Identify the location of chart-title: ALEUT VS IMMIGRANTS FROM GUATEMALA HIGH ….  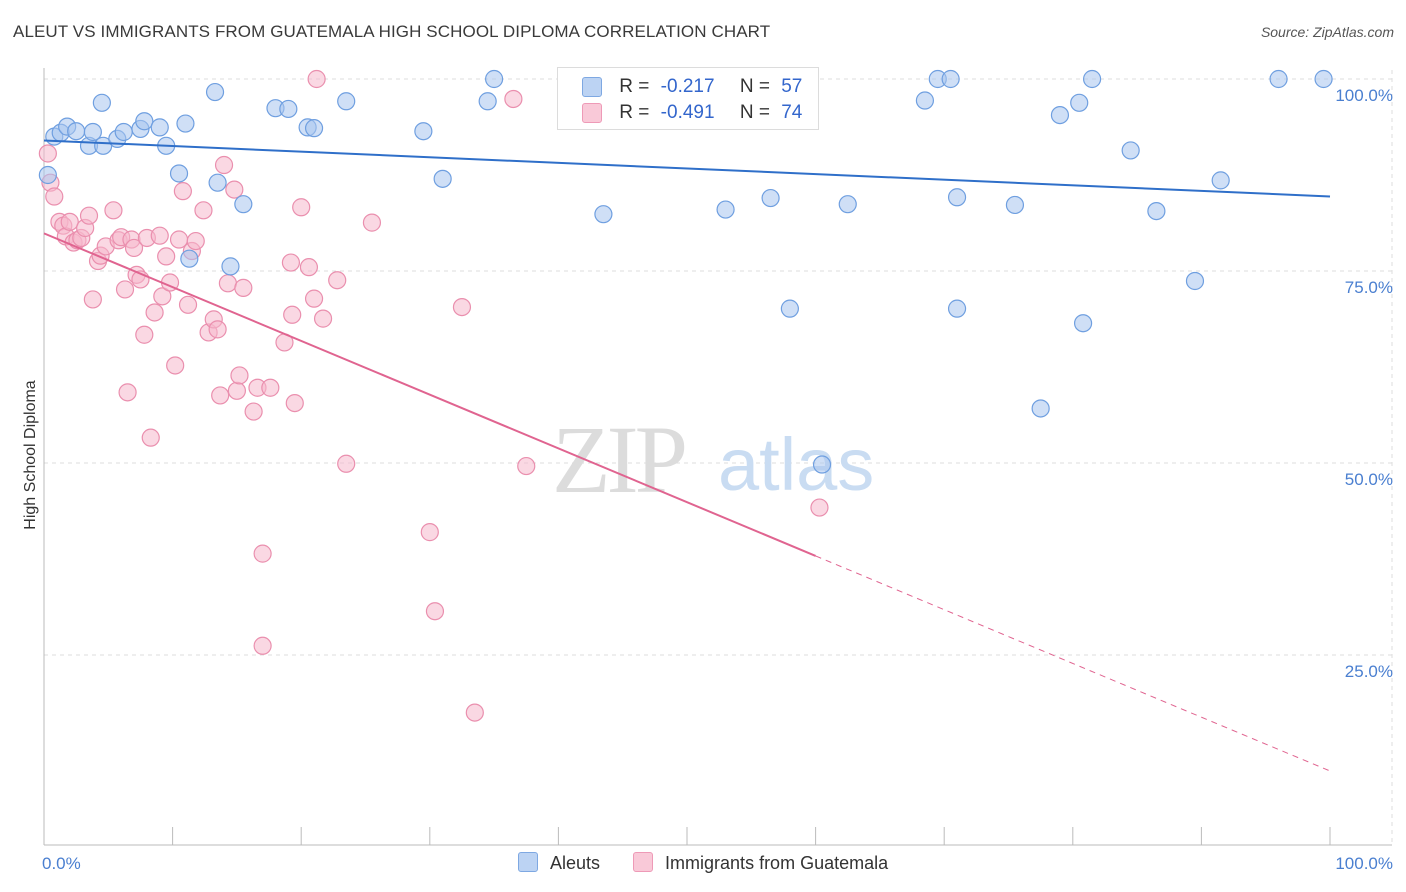
(392, 31).